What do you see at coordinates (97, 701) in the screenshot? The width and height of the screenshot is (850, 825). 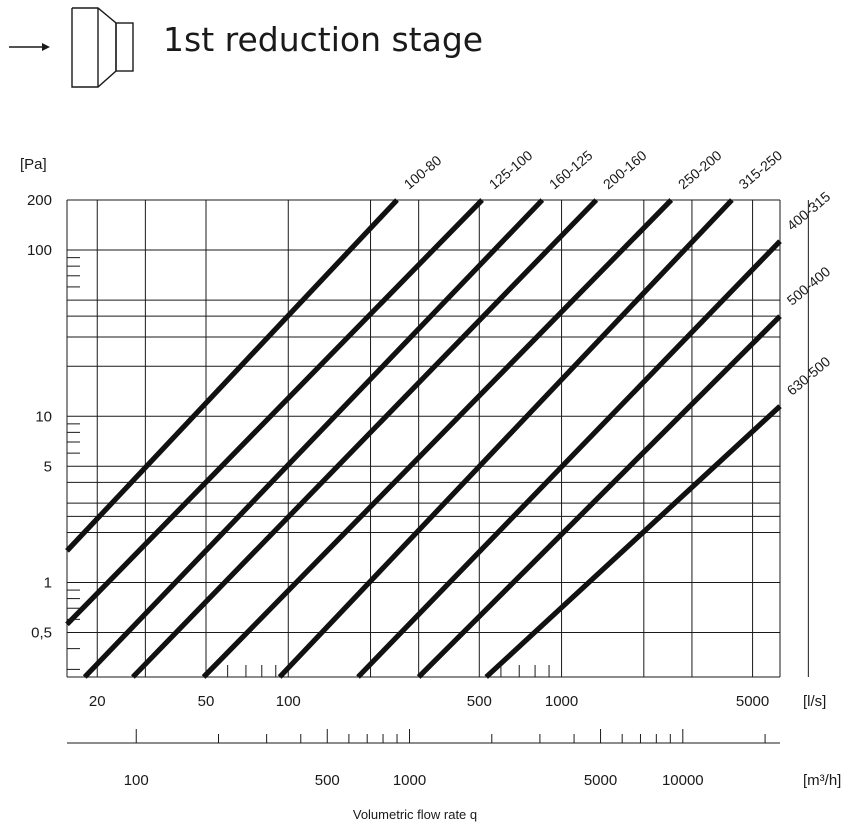 I see `x-tick-label: 20` at bounding box center [97, 701].